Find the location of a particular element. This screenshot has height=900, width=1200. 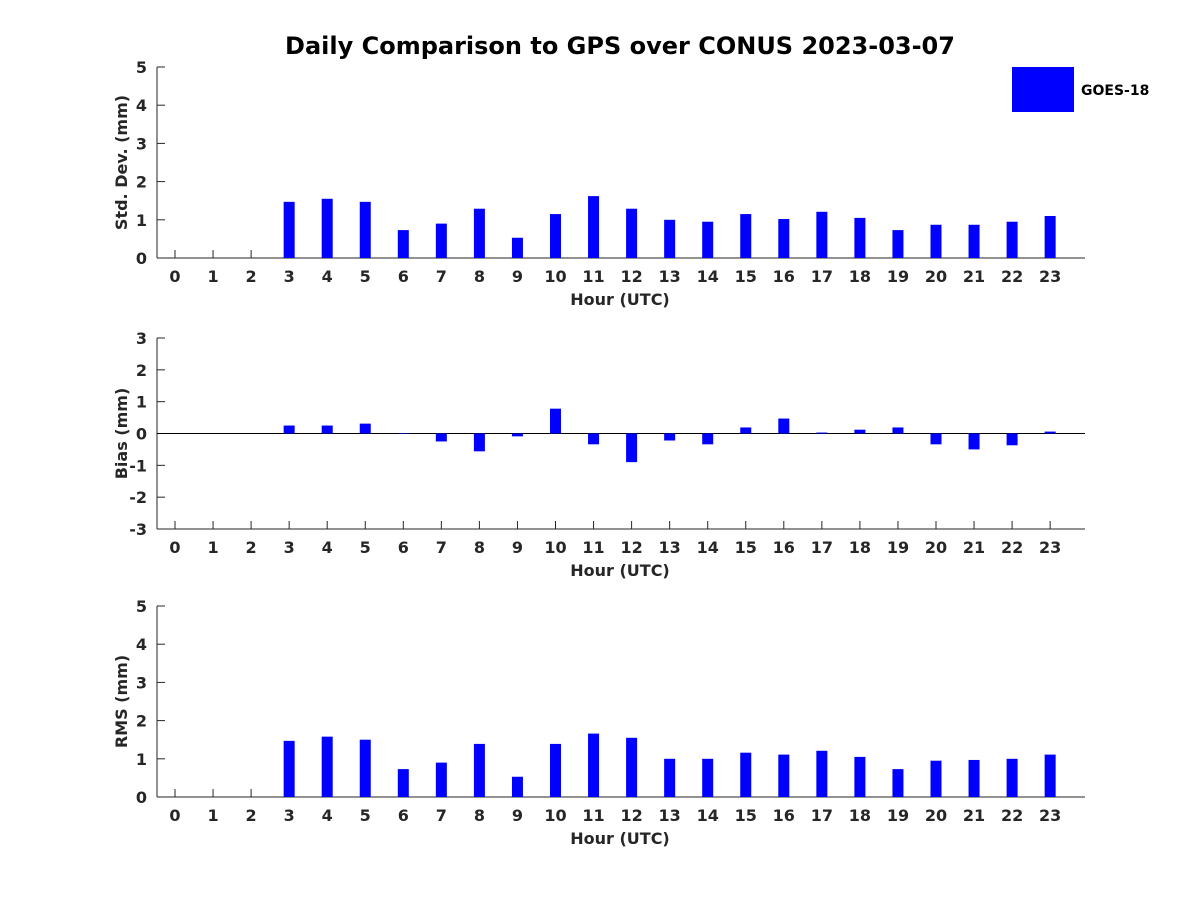

x-tick-label: 0 is located at coordinates (174, 815).